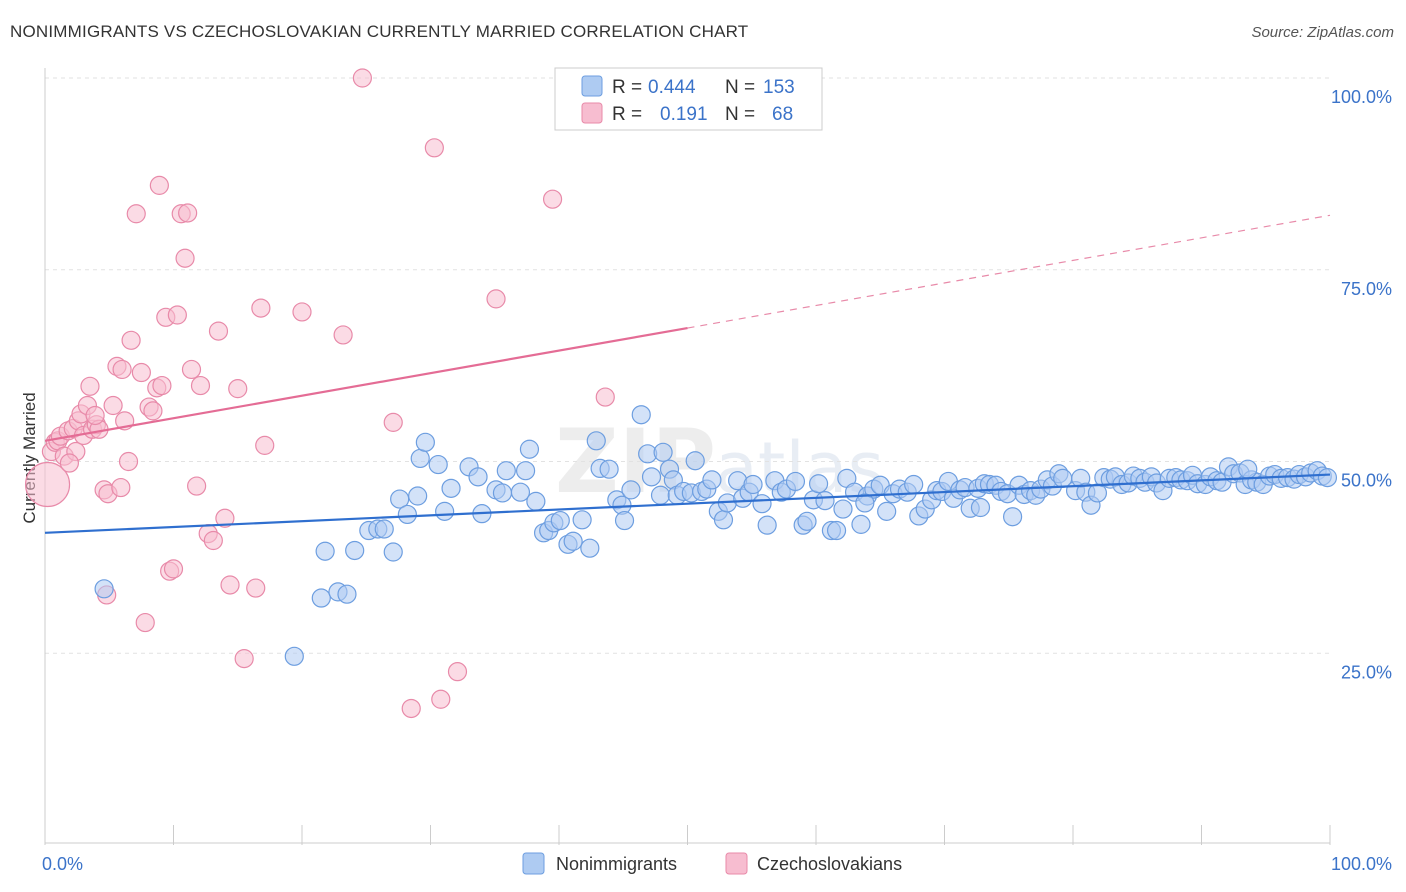 The height and width of the screenshot is (892, 1406). Describe the element at coordinates (592, 113) in the screenshot. I see `legend-swatch-czechoslovakians` at that location.